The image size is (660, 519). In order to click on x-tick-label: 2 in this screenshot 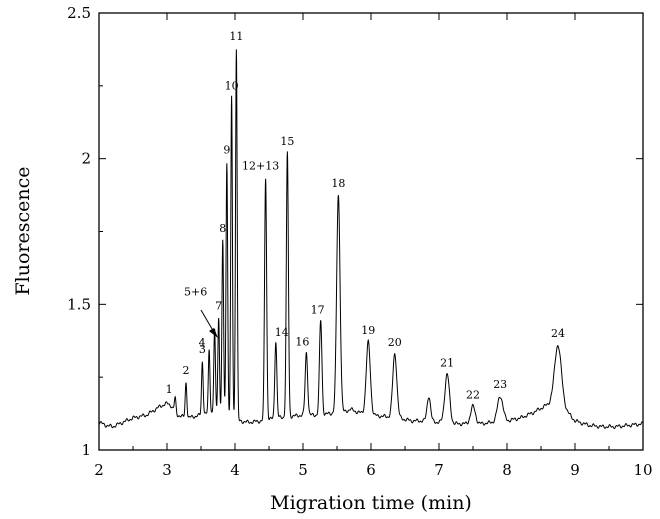, I will do `click(99, 470)`.